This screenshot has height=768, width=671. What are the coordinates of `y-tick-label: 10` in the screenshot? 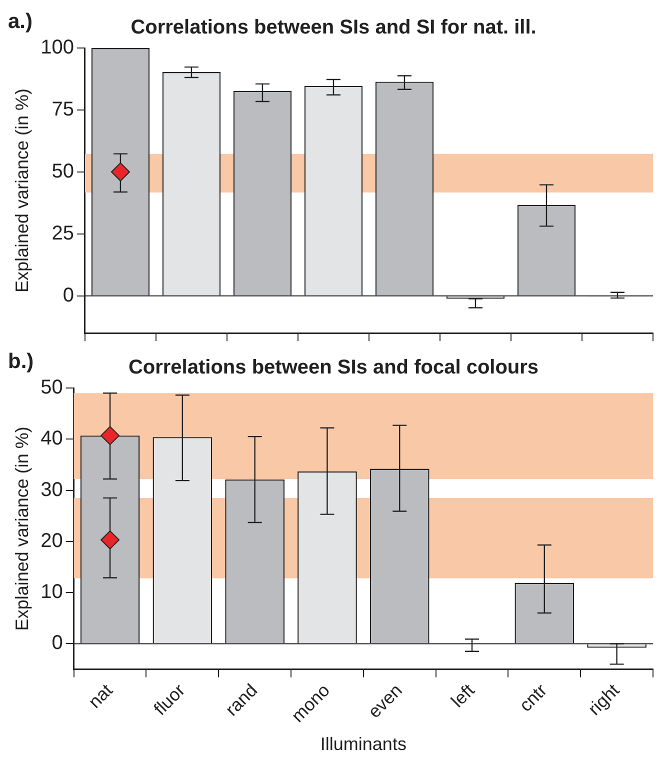 It's located at (51, 592).